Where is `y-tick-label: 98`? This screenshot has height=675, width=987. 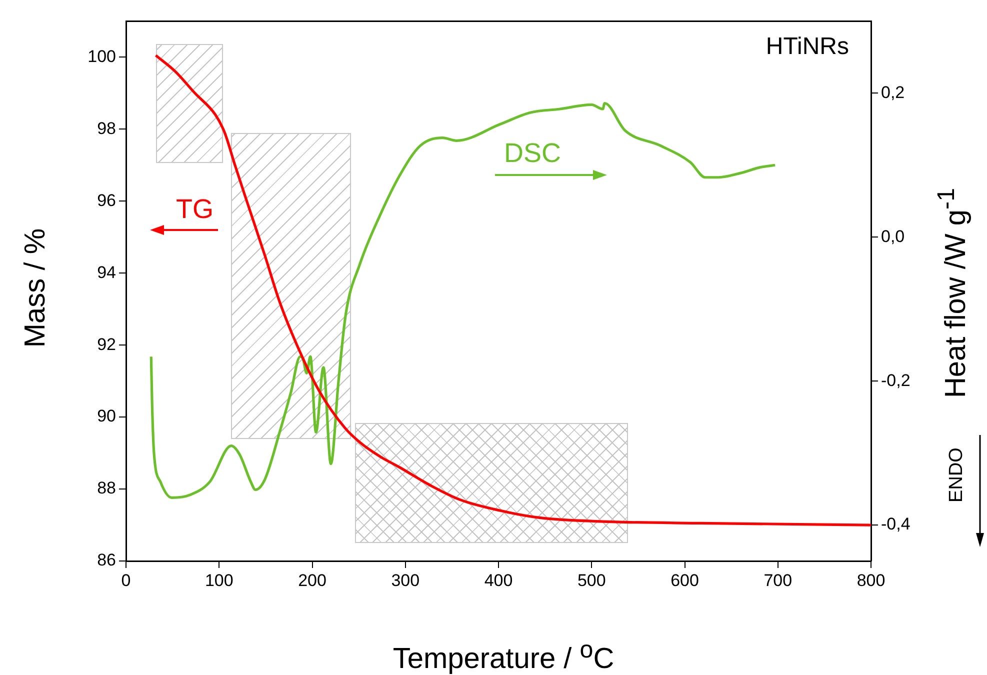 y-tick-label: 98 is located at coordinates (106, 128).